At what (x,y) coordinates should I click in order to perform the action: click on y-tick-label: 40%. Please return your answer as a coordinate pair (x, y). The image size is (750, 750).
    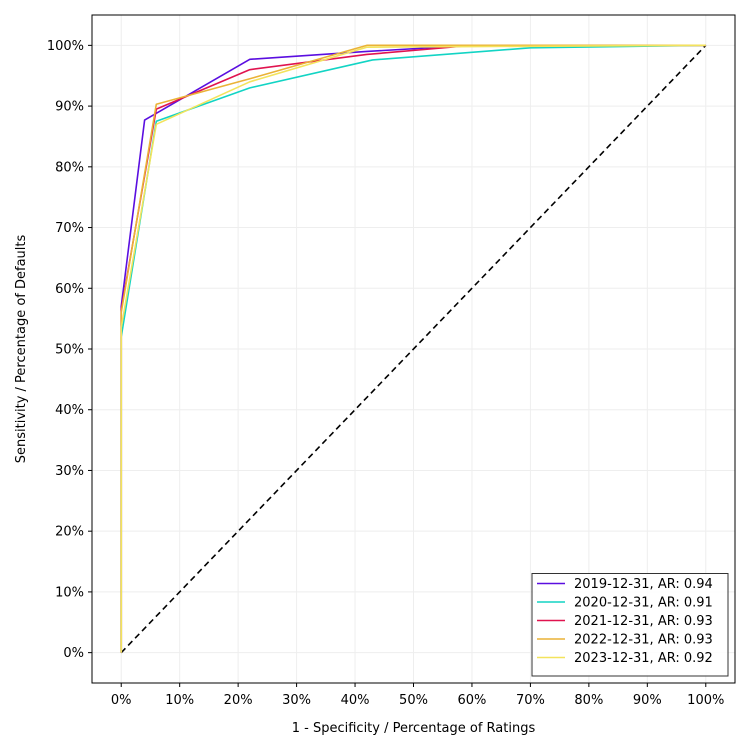
    Looking at the image, I should click on (69, 410).